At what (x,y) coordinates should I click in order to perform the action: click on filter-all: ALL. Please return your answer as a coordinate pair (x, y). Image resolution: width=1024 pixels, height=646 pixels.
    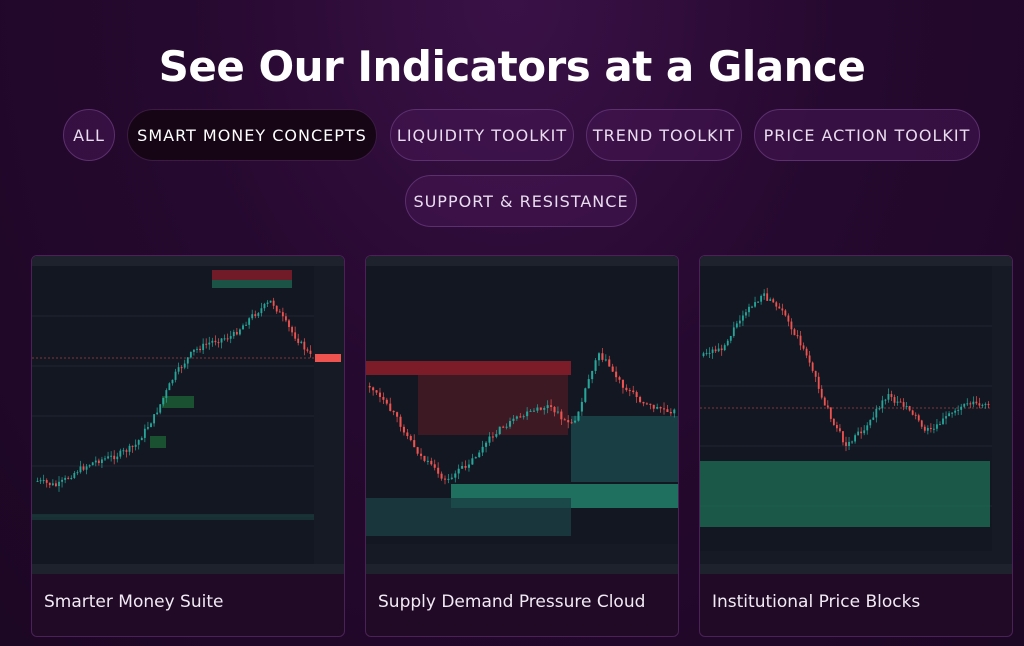
    Looking at the image, I should click on (89, 135).